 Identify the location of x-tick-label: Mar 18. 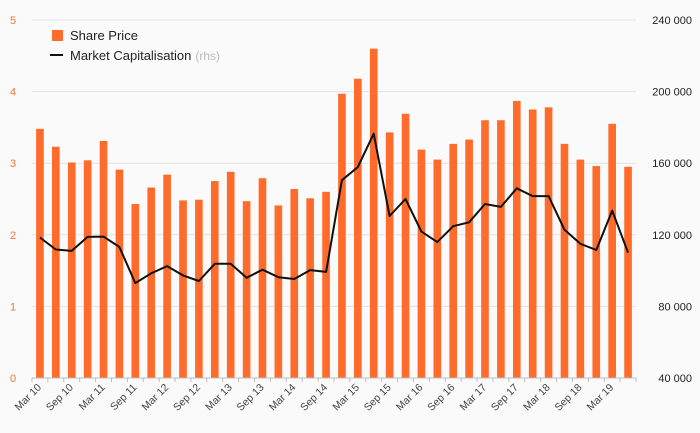
(537, 398).